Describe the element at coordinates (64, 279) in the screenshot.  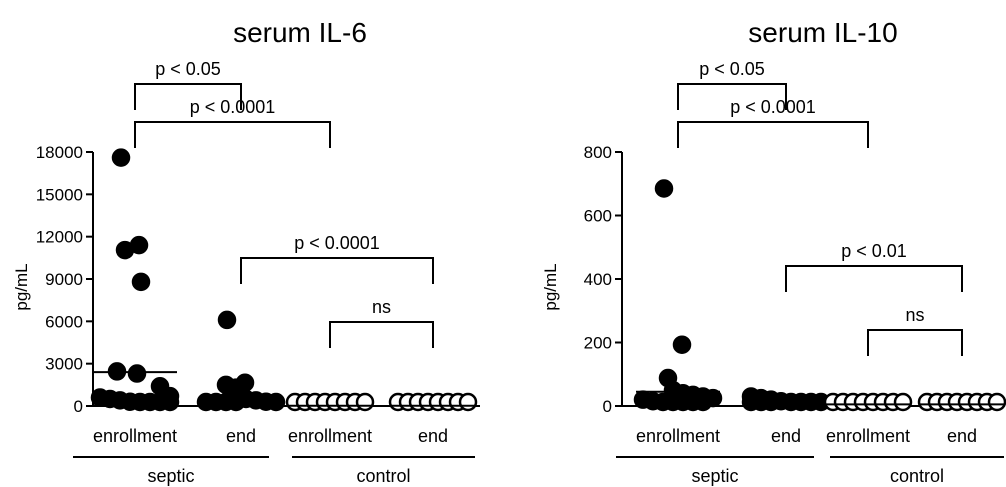
I see `y-tick-label: 9000` at that location.